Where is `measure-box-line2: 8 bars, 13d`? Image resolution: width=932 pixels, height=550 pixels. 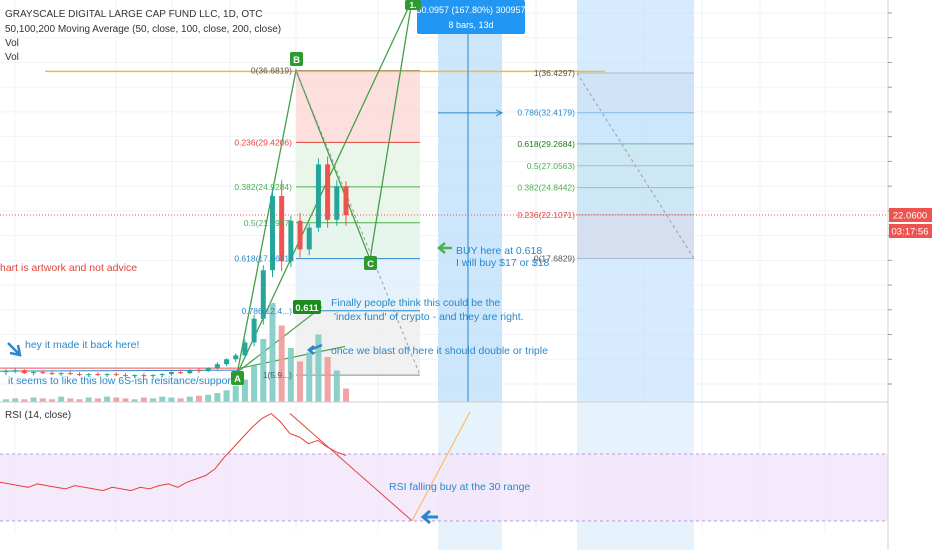 measure-box-line2: 8 bars, 13d is located at coordinates (470, 25).